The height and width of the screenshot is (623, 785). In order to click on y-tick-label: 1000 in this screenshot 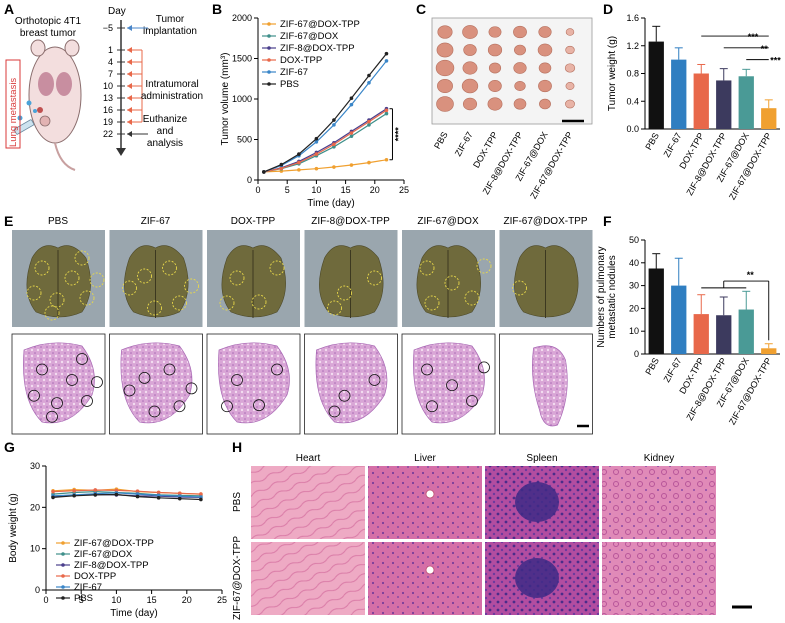, I will do `click(242, 99)`.